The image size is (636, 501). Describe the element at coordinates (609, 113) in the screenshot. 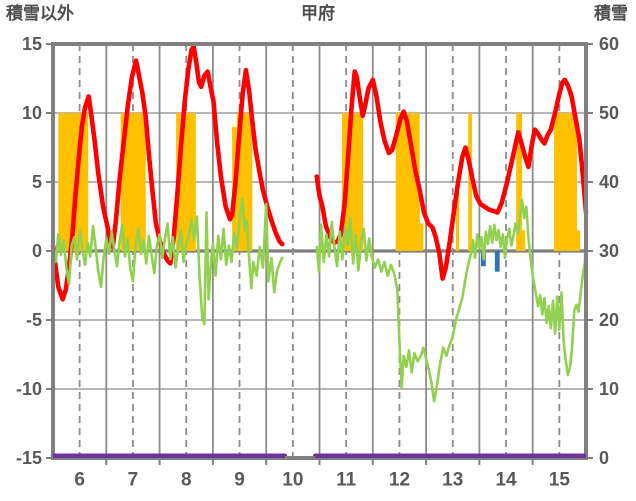

I see `right-axis-tick-label: 50` at that location.